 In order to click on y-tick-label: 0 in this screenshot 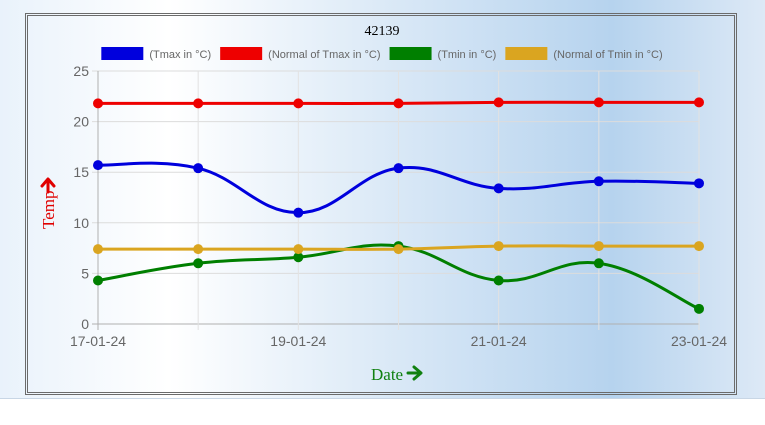, I will do `click(85, 324)`.